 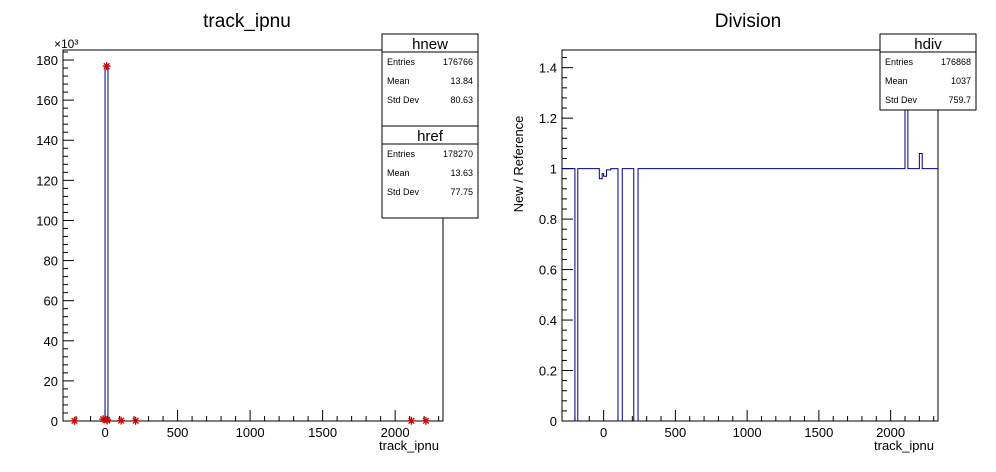 What do you see at coordinates (748, 21) in the screenshot?
I see `chart-title: Division` at bounding box center [748, 21].